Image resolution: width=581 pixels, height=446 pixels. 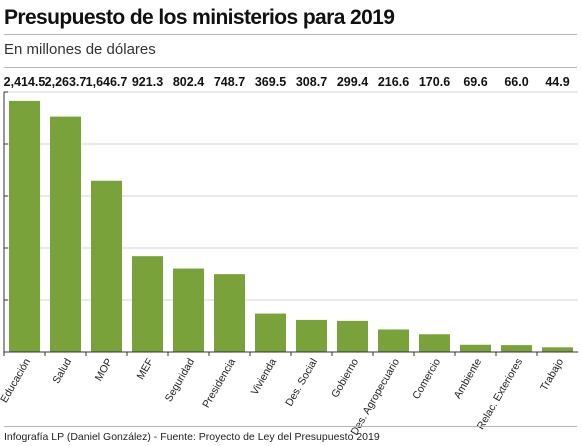 I want to click on value-label-9: 216.6, so click(x=393, y=82).